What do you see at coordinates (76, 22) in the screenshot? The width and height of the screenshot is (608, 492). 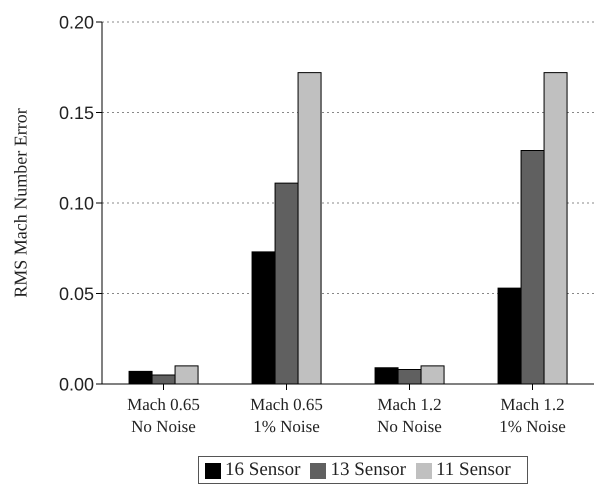 I see `y-tick-label: 0.20` at bounding box center [76, 22].